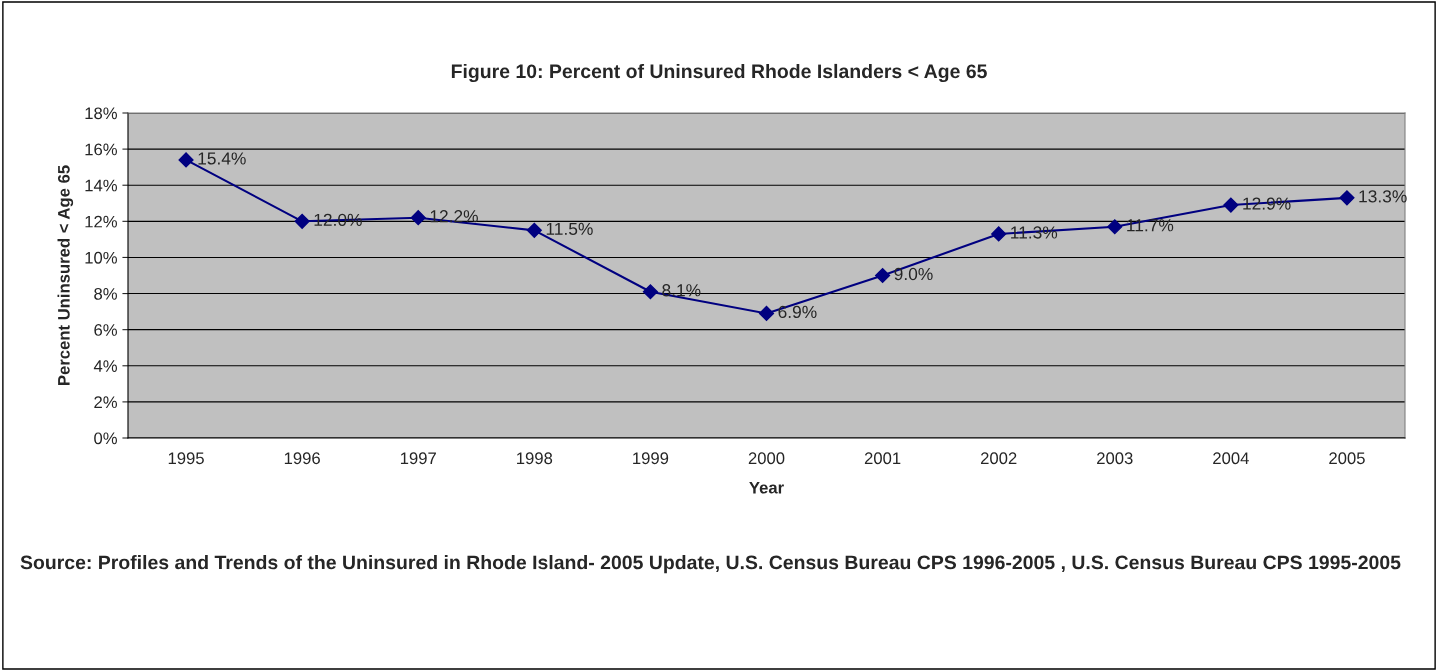  Describe the element at coordinates (719, 73) in the screenshot. I see `chart-title: Figure 10: Percent of Uninsured Rhode Islanders < Age 65` at that location.